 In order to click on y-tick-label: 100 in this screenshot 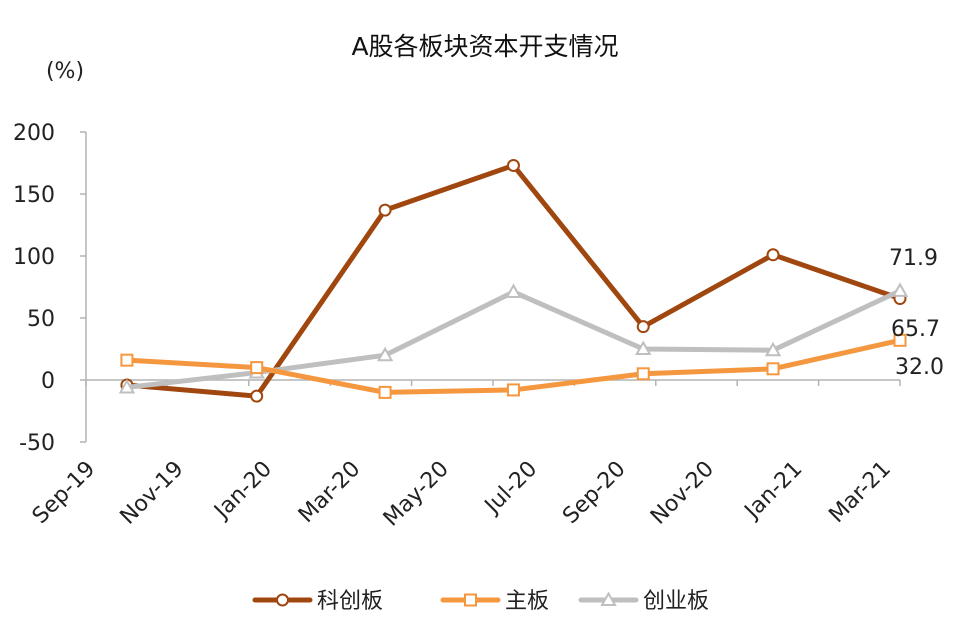, I will do `click(34, 257)`.